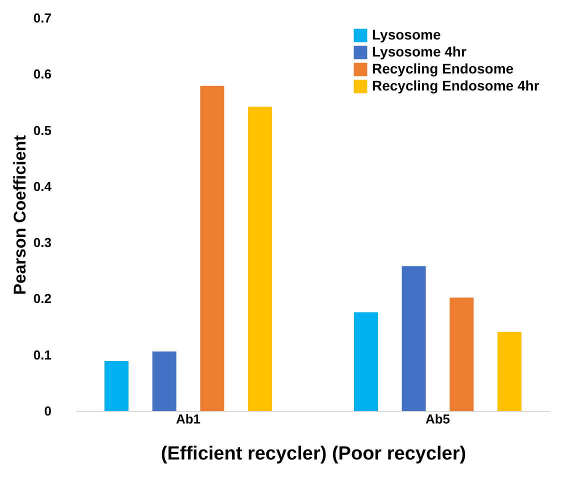 The image size is (573, 490). What do you see at coordinates (42, 298) in the screenshot?
I see `y-tick-label: 0.2` at bounding box center [42, 298].